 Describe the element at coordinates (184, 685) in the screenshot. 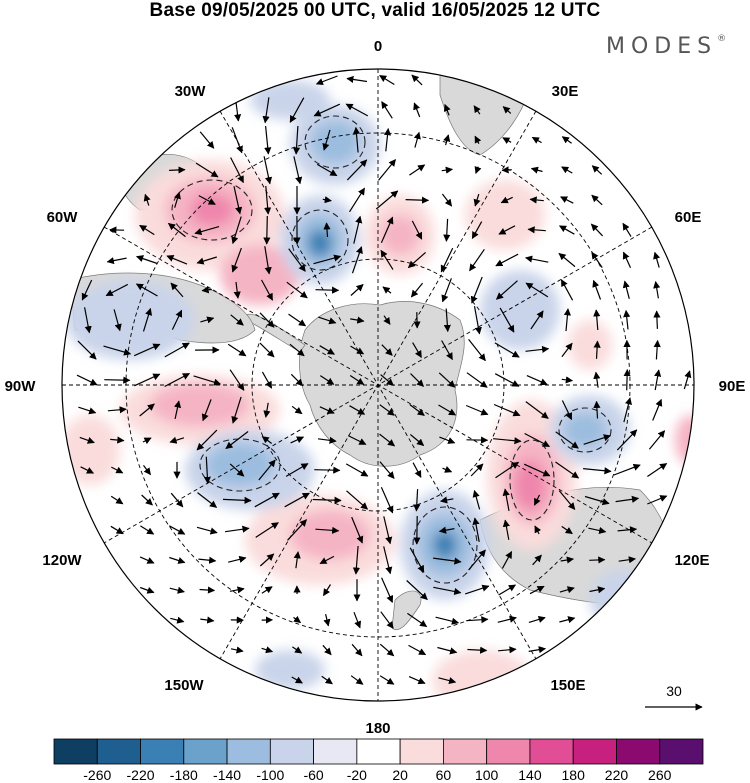

I see `lon-label-150w: 150W` at that location.